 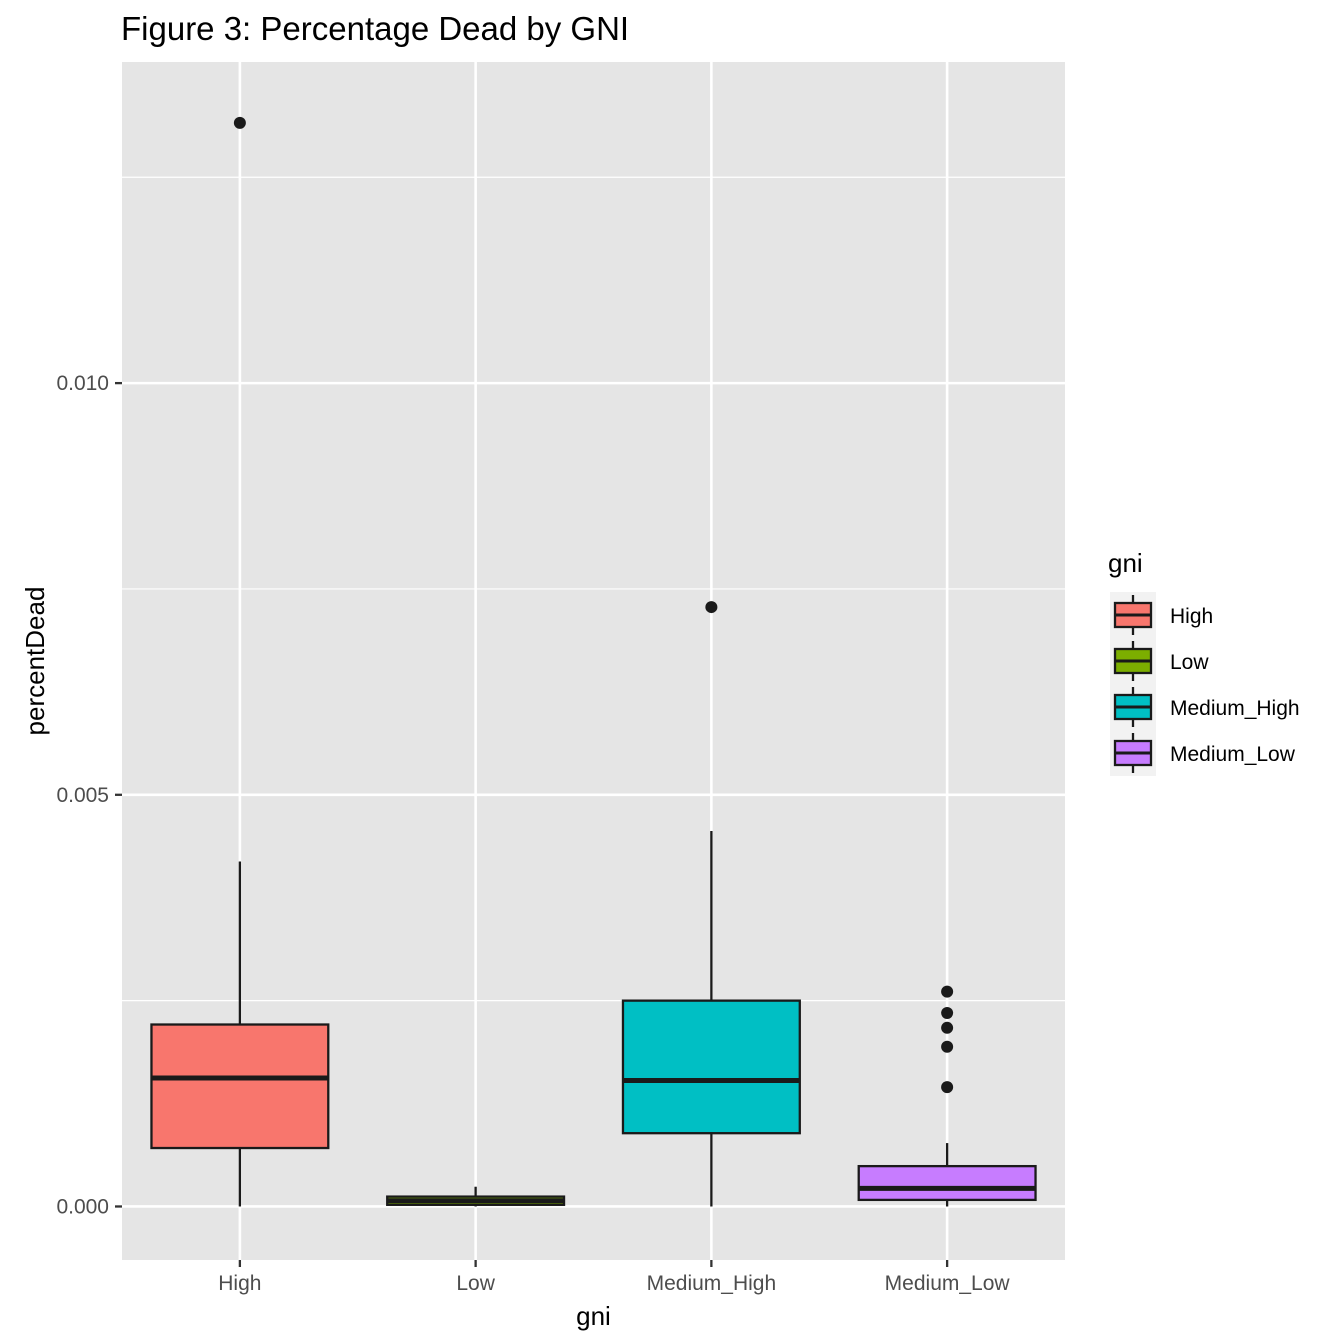 What do you see at coordinates (614, 1277) in the screenshot?
I see `x-axis: High Low Medium_High Medium_Low` at bounding box center [614, 1277].